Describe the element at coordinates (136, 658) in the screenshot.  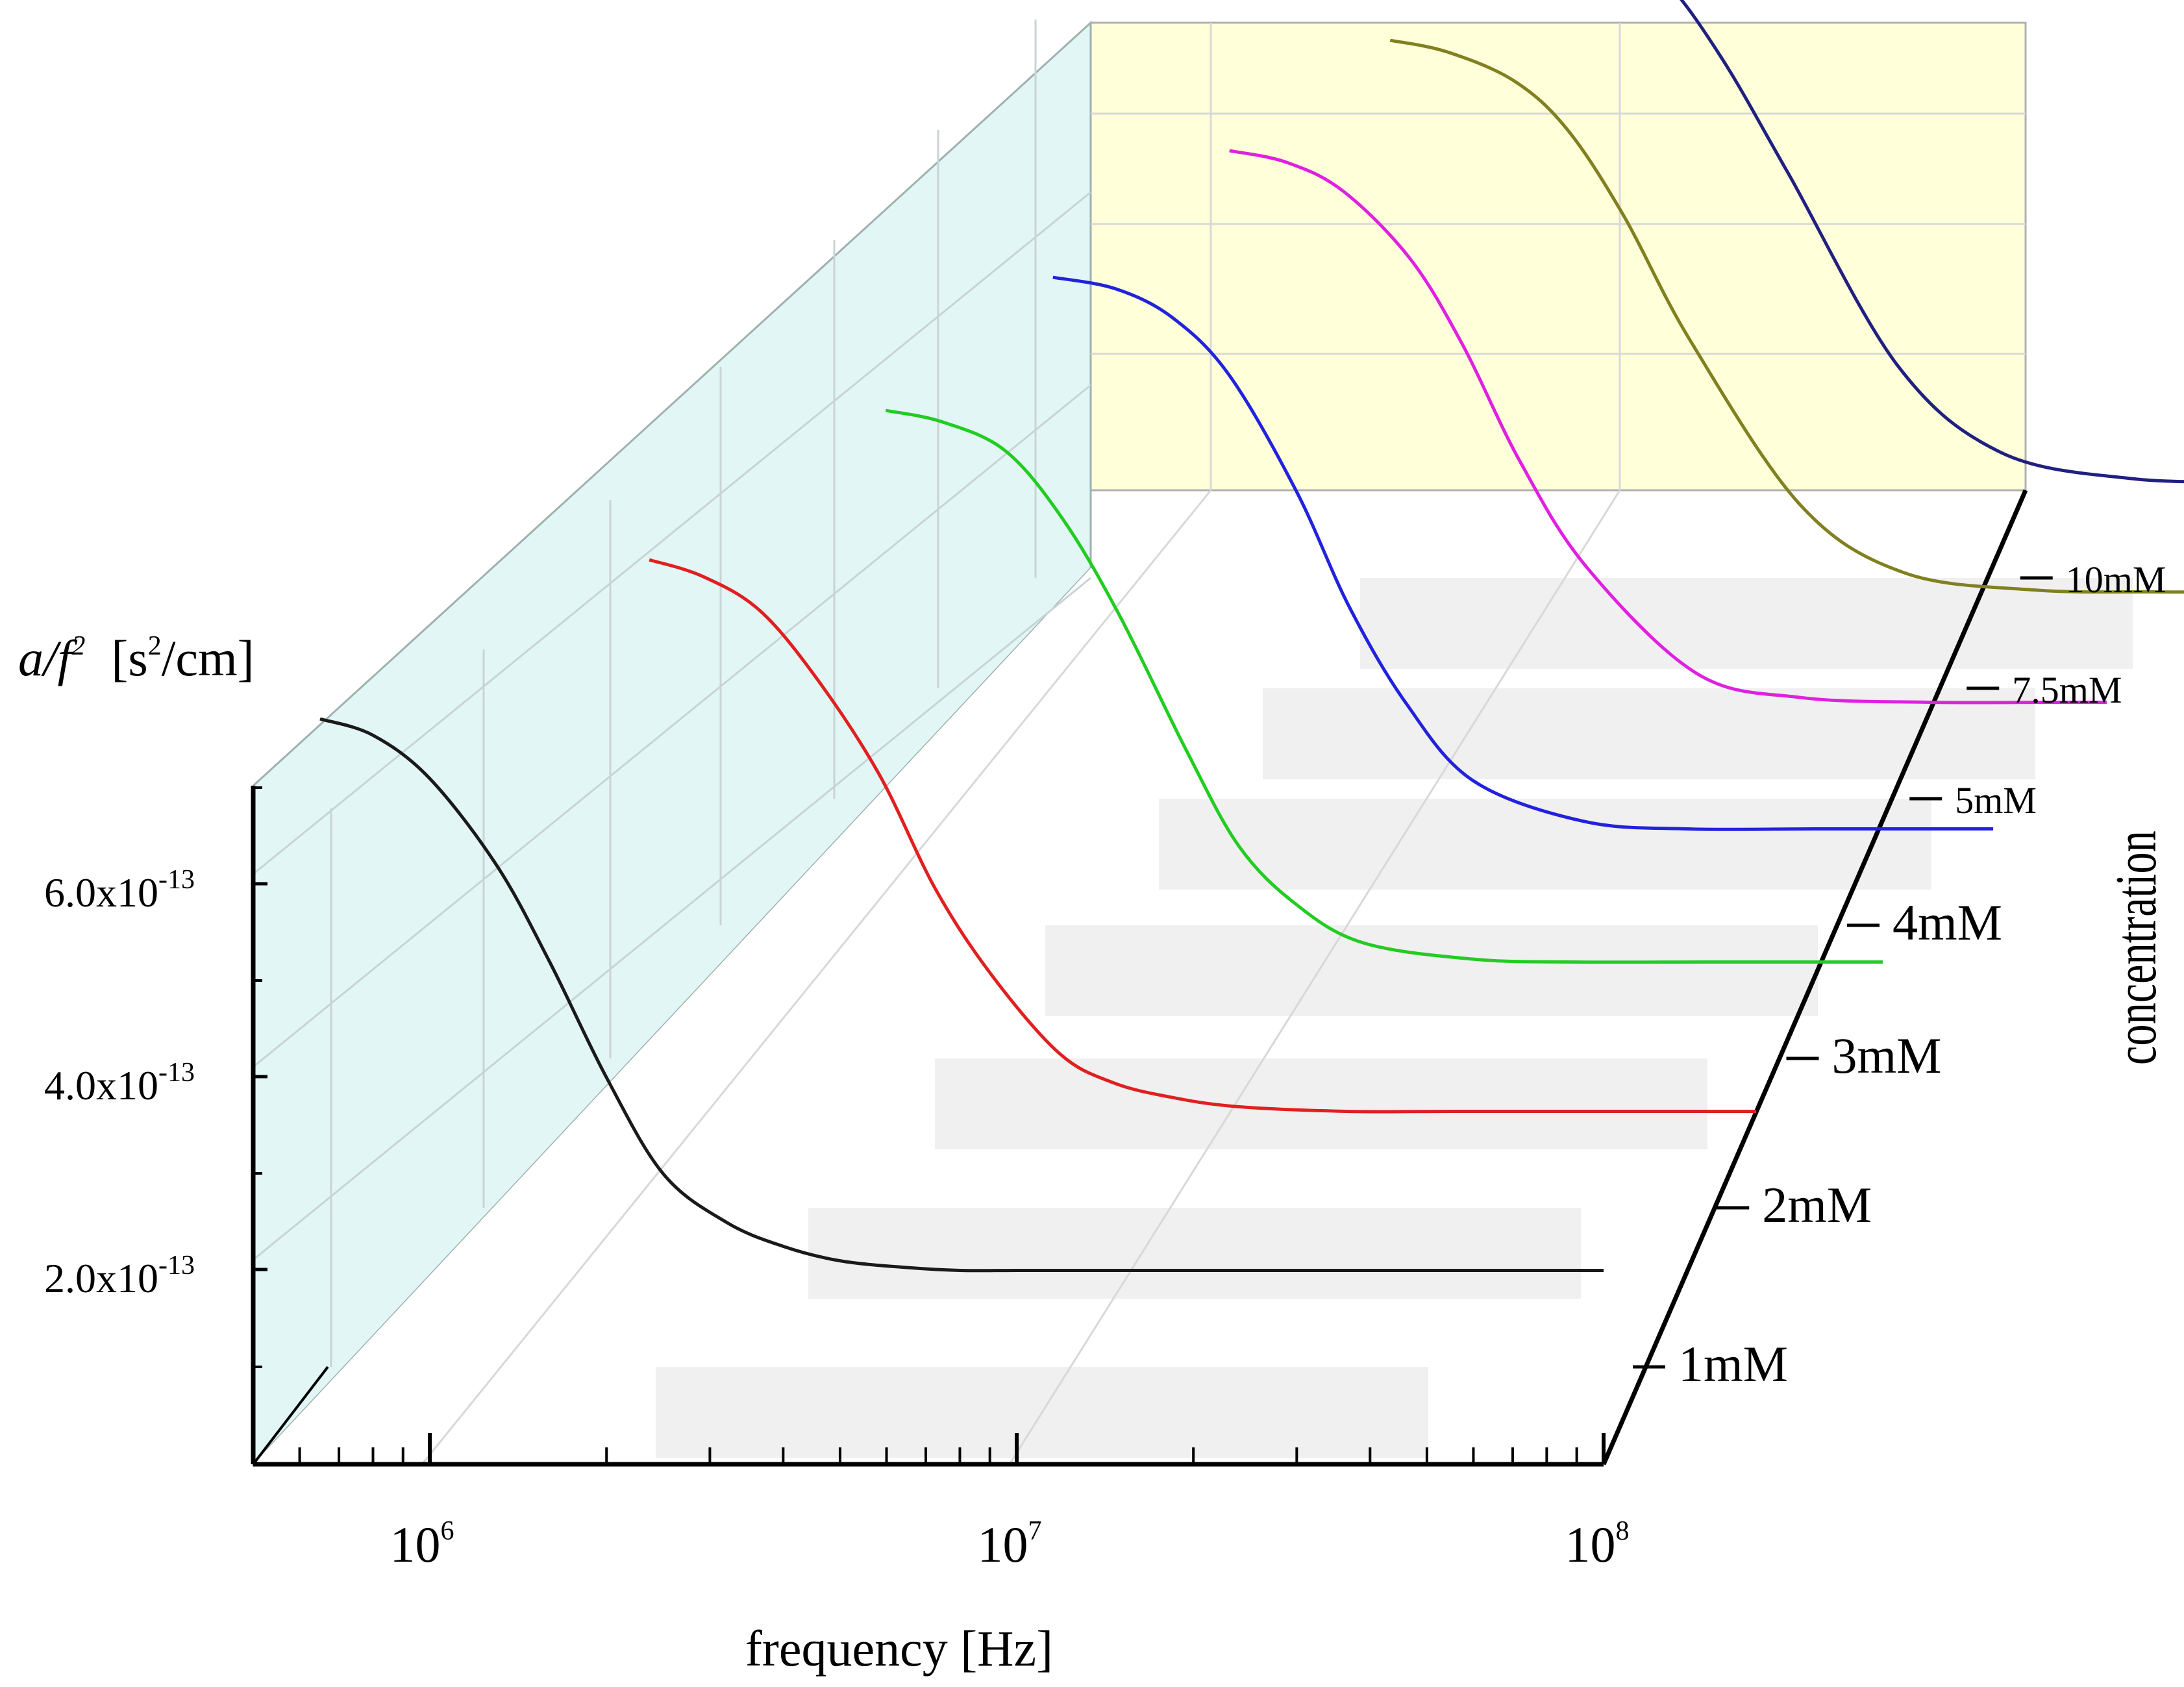
I see `y-axis-title: a/f2 [s2/cm]` at that location.